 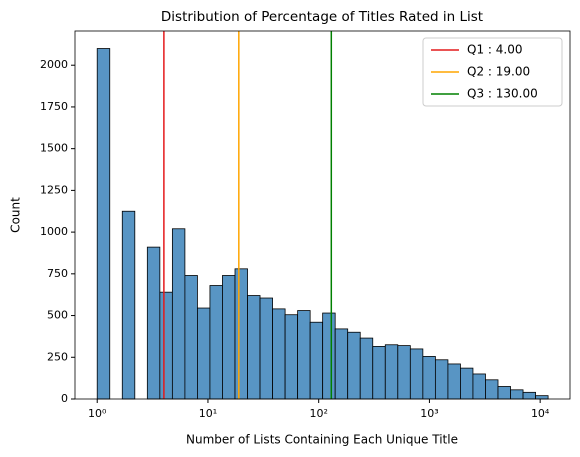 I want to click on x-tick-label: 10⁰, so click(x=97, y=413).